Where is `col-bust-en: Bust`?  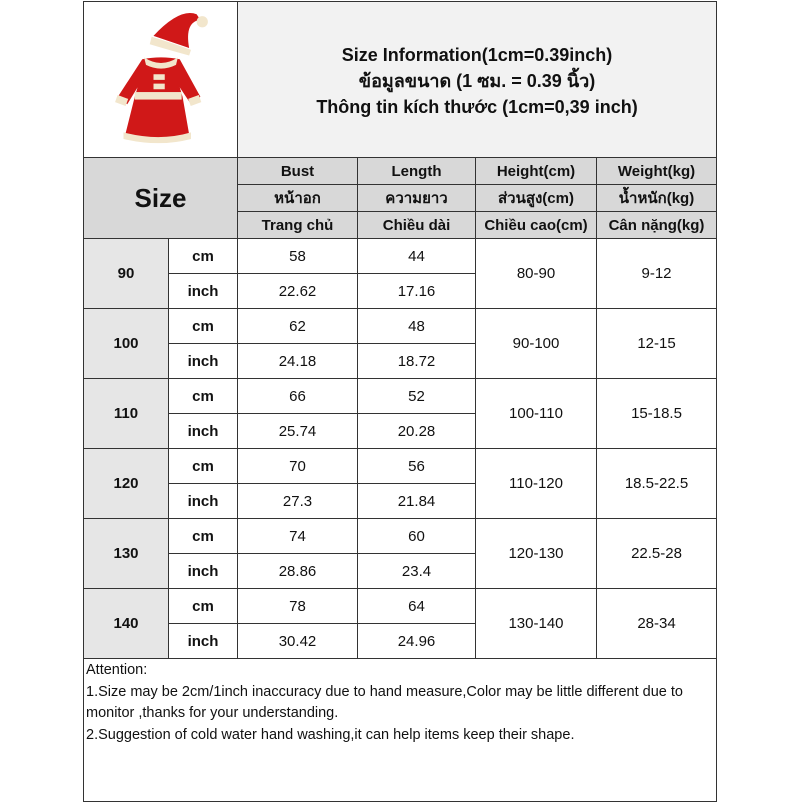 col-bust-en: Bust is located at coordinates (297, 171).